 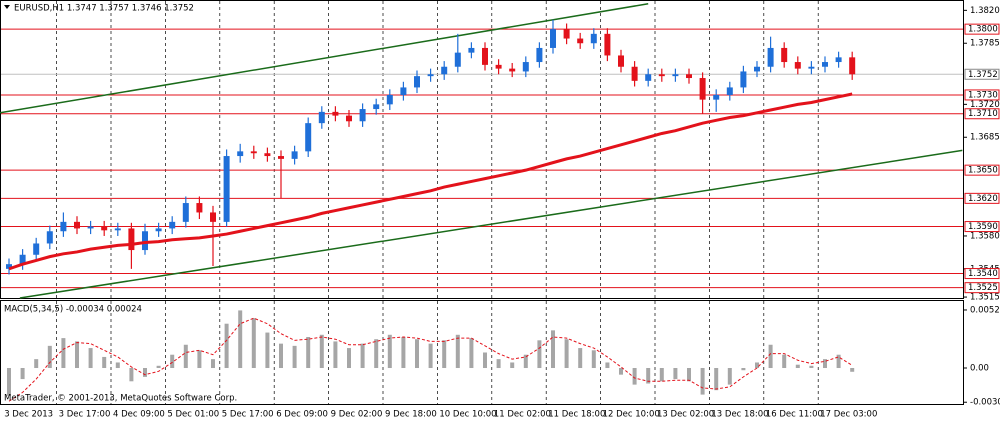 I want to click on macd-y-tick-label: -0.00309, so click(x=985, y=403).